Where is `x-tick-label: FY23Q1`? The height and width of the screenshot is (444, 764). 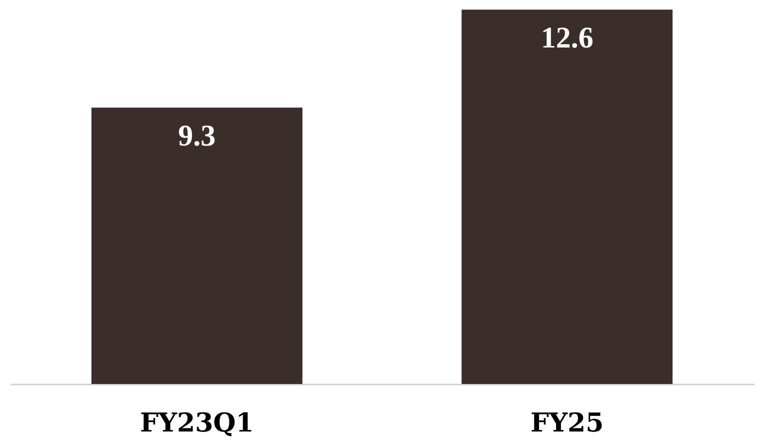 x-tick-label: FY23Q1 is located at coordinates (197, 423).